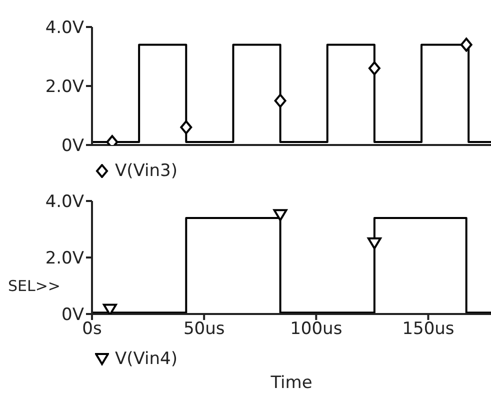  Describe the element at coordinates (292, 384) in the screenshot. I see `x-axis-title: Time` at that location.